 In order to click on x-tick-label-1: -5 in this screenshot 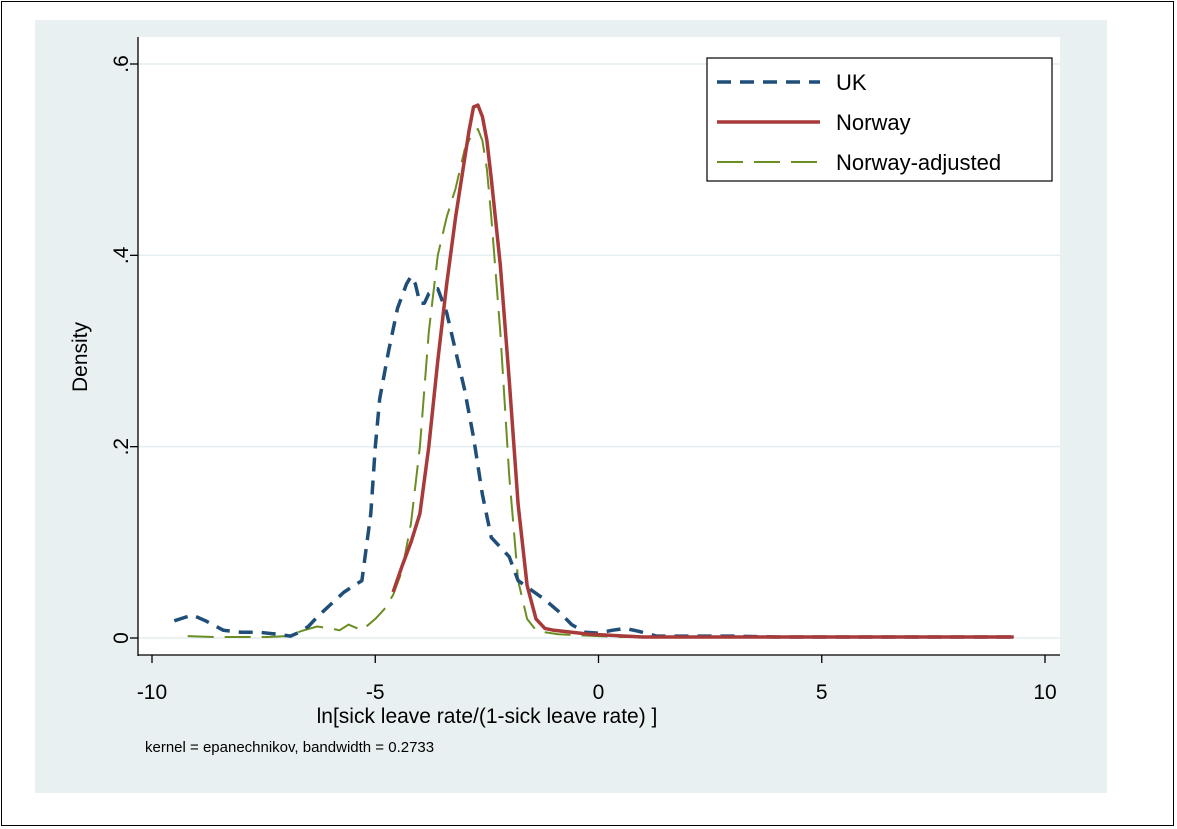, I will do `click(375, 692)`.